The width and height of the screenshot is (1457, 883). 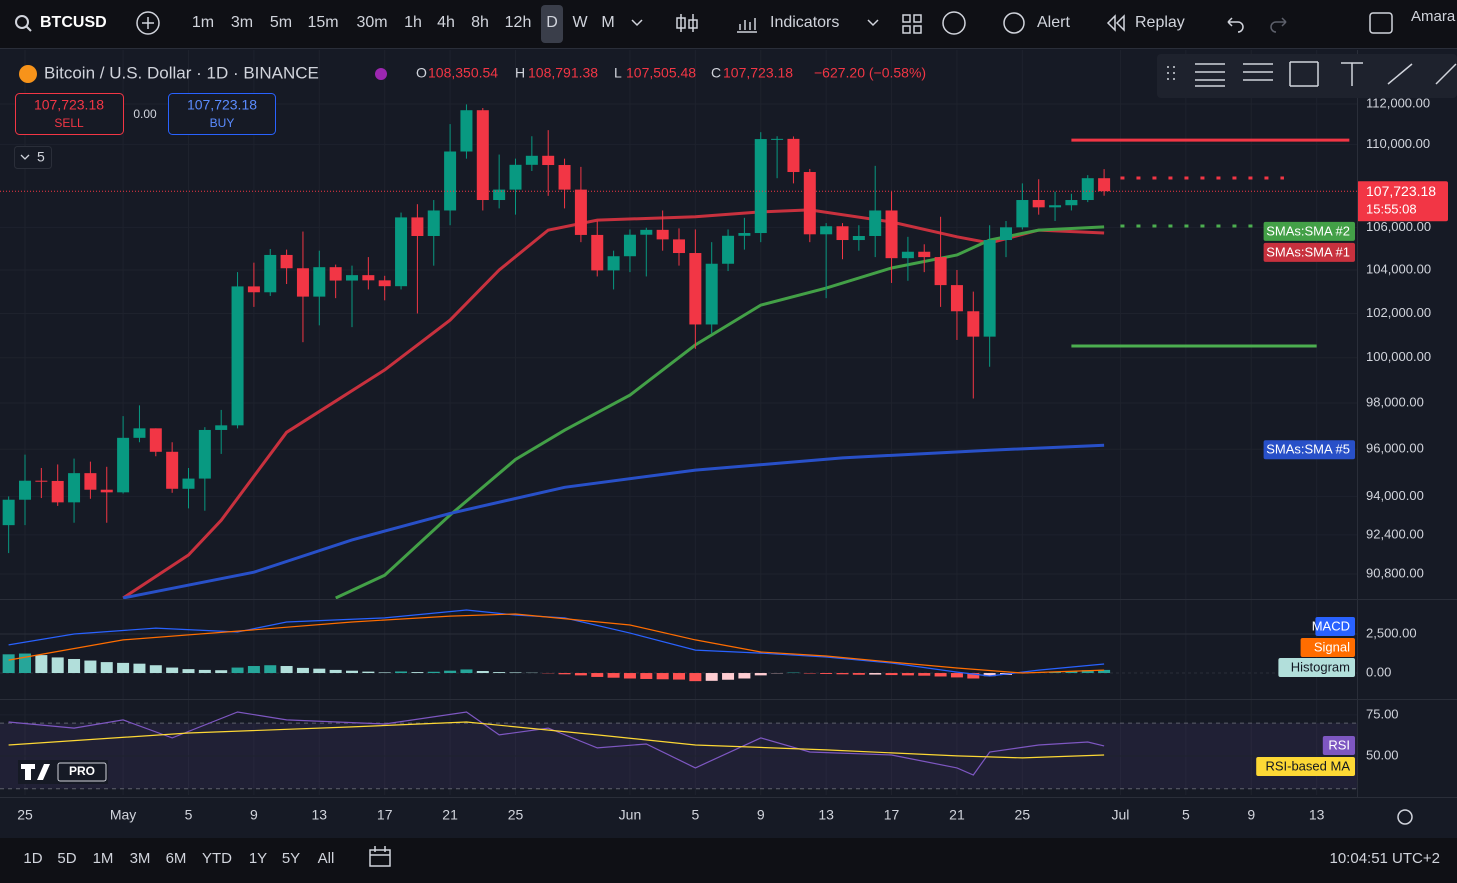 What do you see at coordinates (413, 22) in the screenshot?
I see `interval-button: 1h` at bounding box center [413, 22].